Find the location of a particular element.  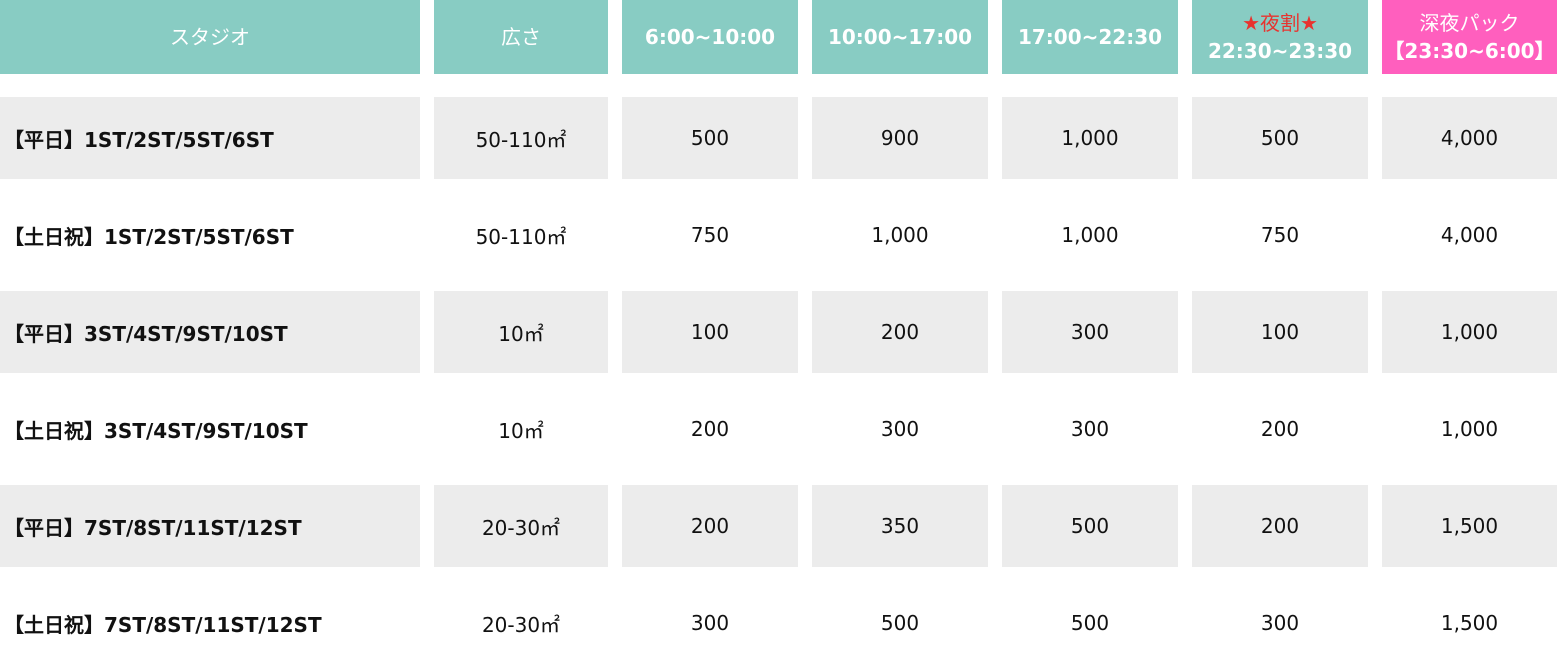

price-morning: 750 is located at coordinates (710, 235).